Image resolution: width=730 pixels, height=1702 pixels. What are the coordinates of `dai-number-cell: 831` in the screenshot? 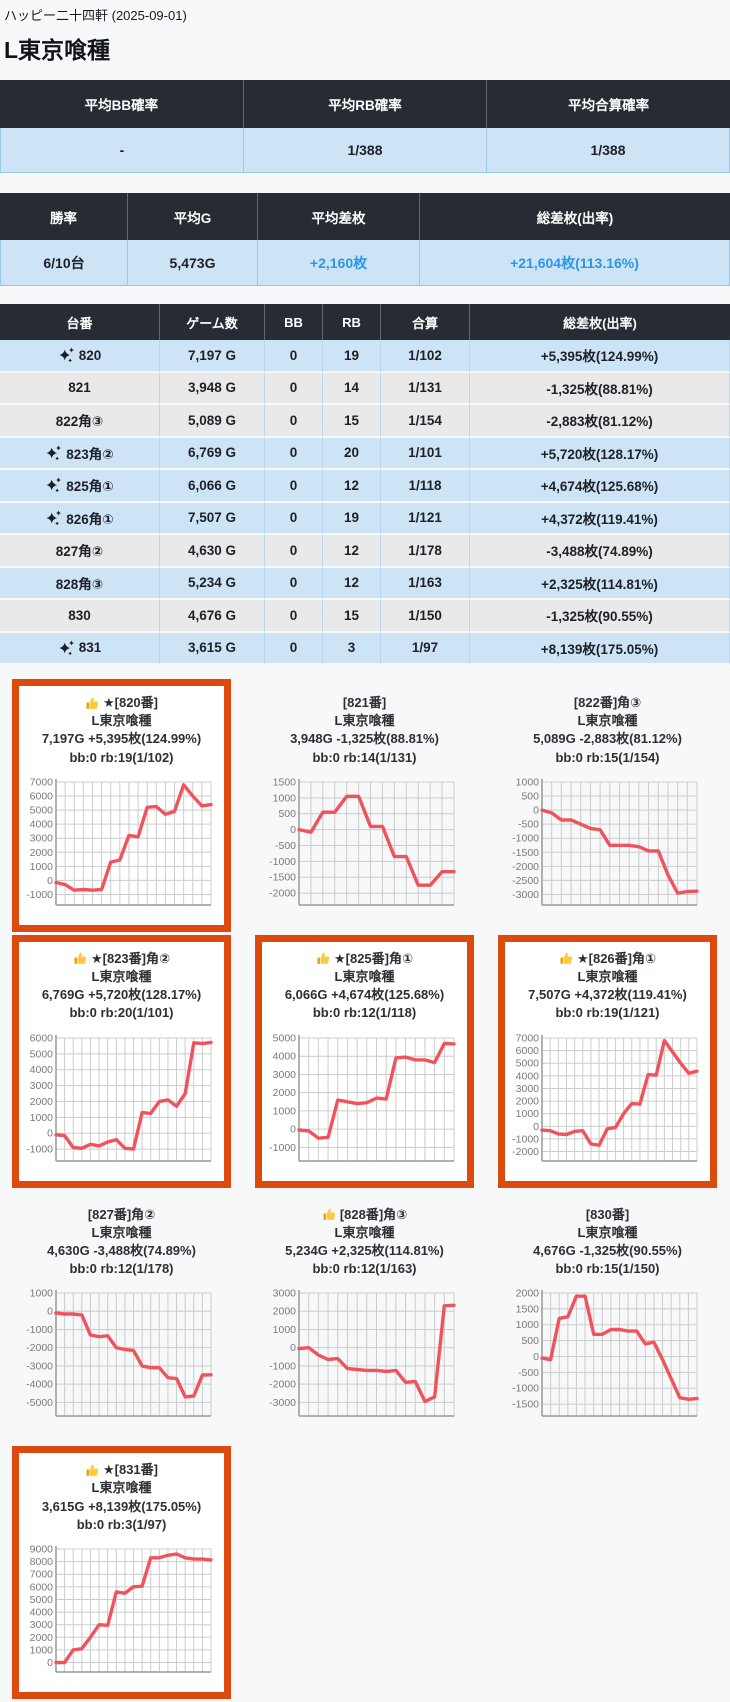 It's located at (80, 648).